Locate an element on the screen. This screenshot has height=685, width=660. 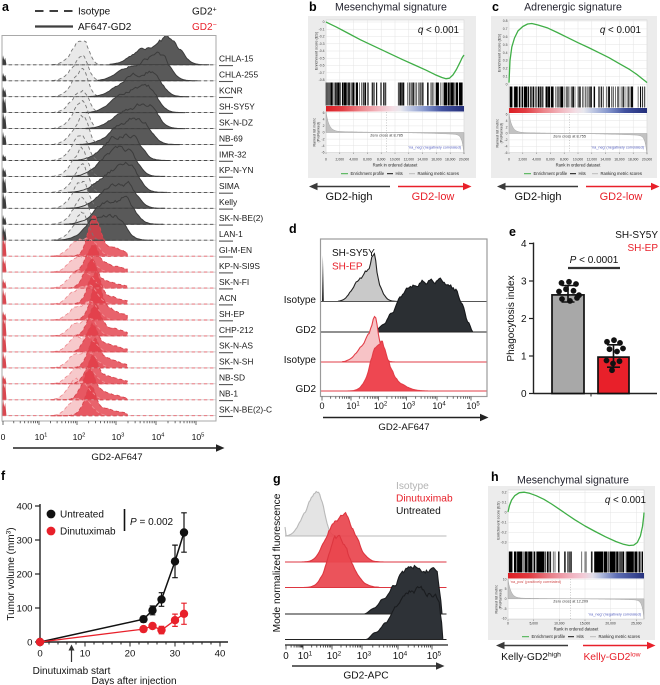
svg-text: -6 is located at coordinates (322, 153).